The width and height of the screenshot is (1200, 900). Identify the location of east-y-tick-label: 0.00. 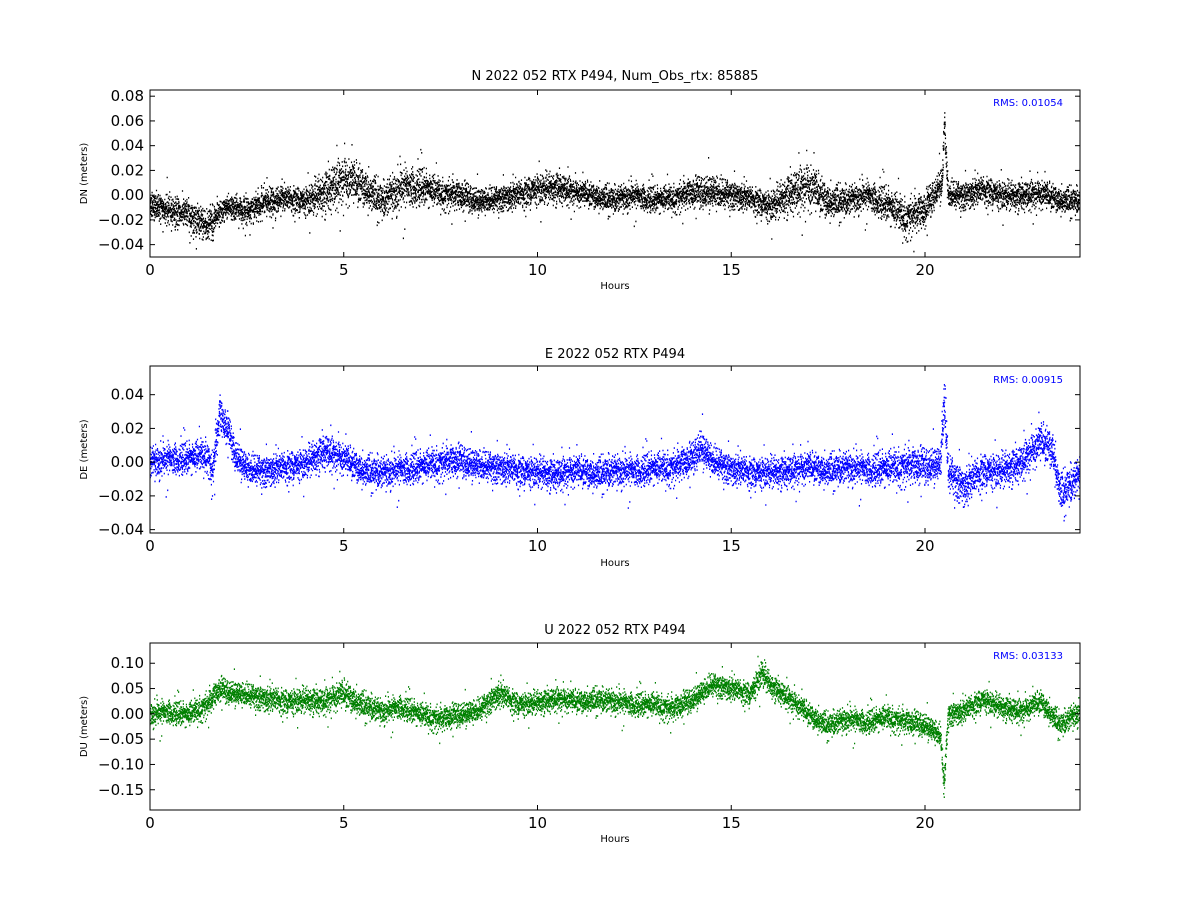
(127, 462).